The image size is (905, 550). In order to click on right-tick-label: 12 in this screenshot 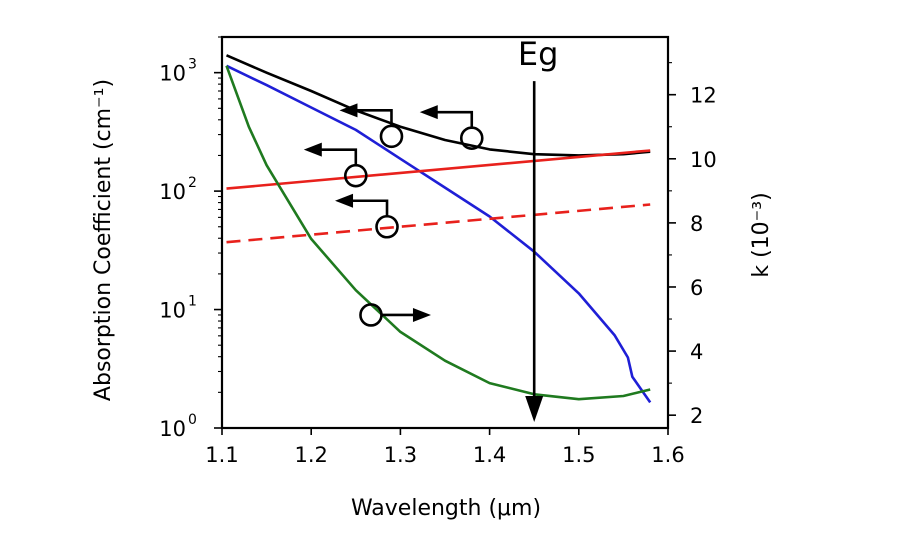, I will do `click(703, 96)`.